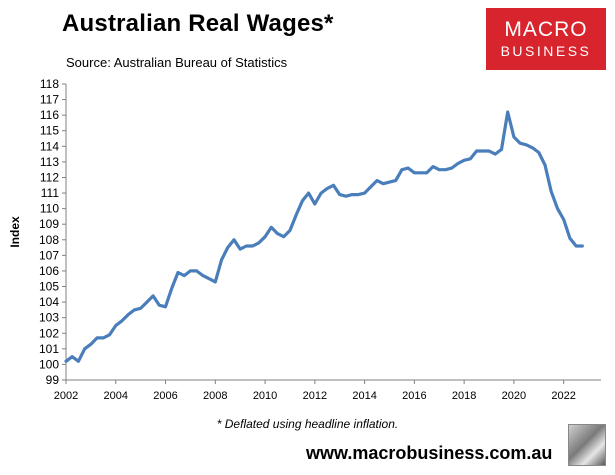 Image resolution: width=615 pixels, height=475 pixels. Describe the element at coordinates (429, 453) in the screenshot. I see `website-url: www.macrobusiness.com.au` at that location.